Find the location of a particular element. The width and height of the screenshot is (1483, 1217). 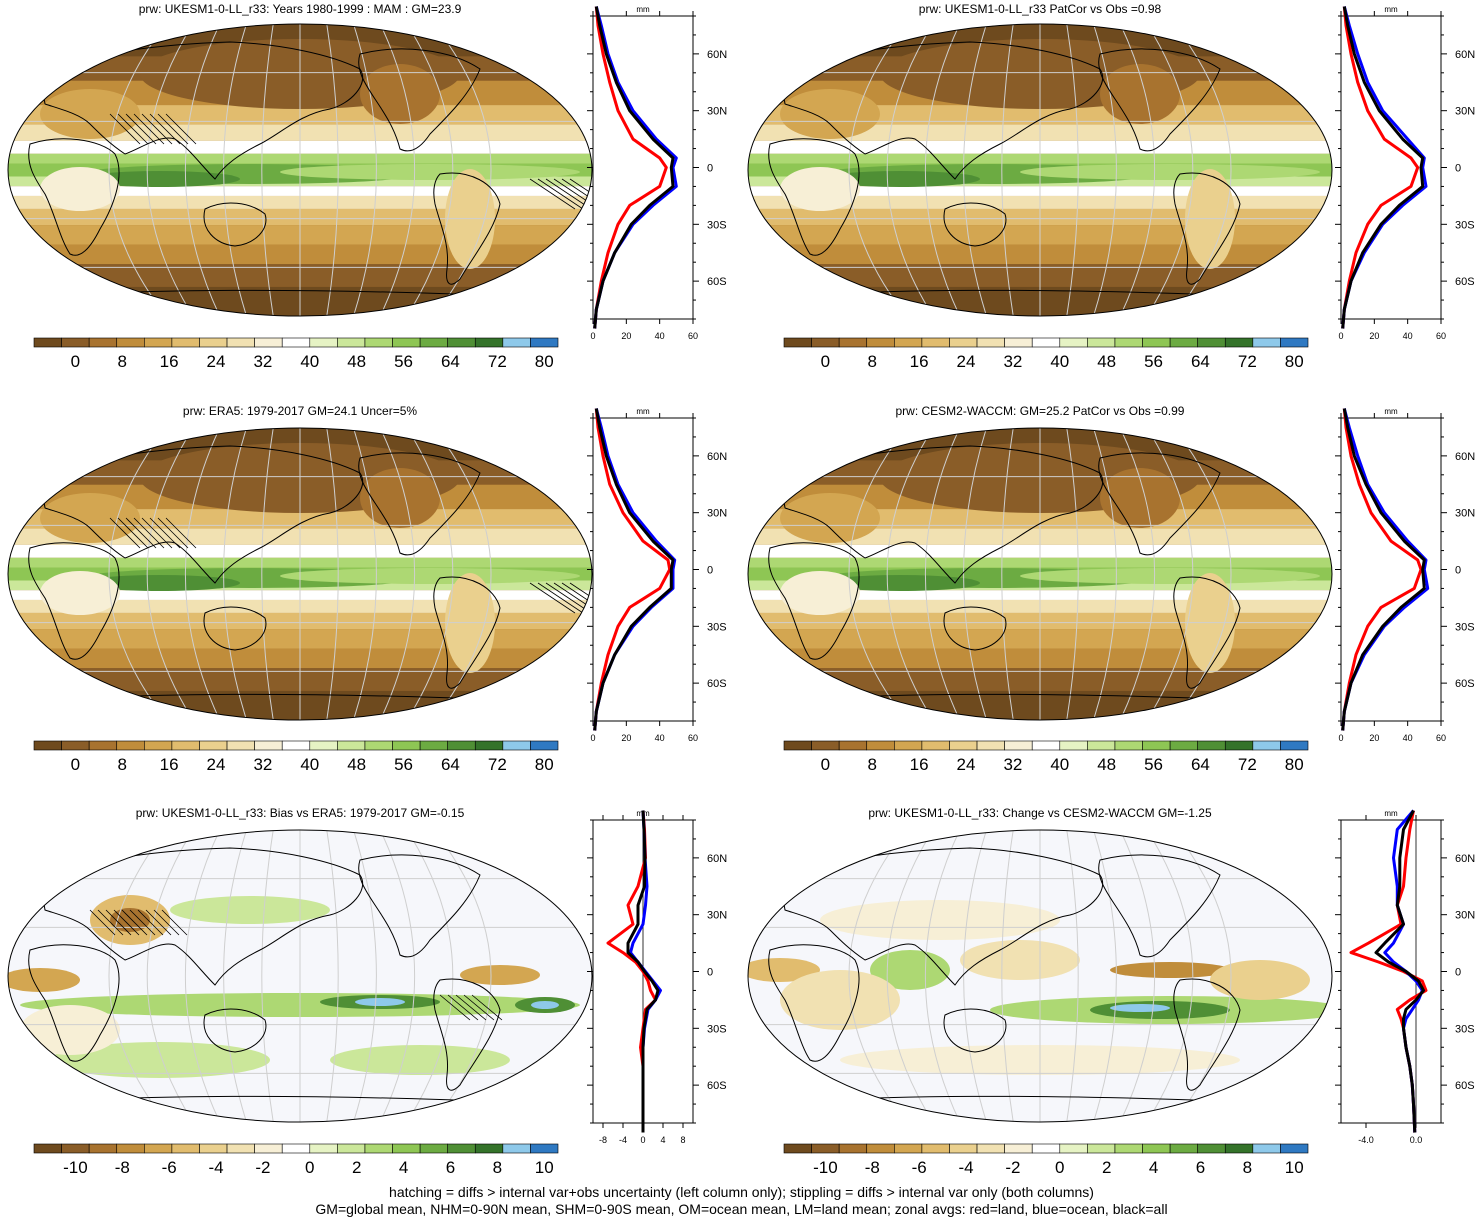

x-tick-label: 4 is located at coordinates (662, 1140).